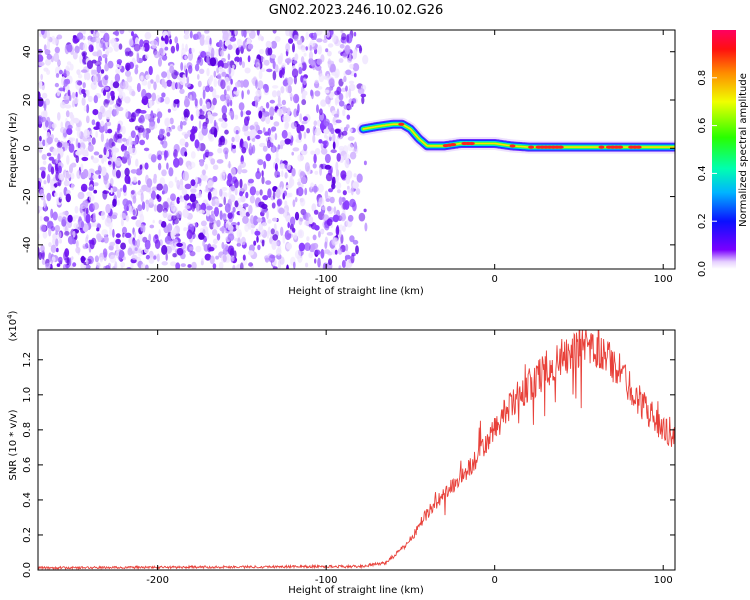 This screenshot has height=600, width=750. I want to click on colorbar-tick-label: 0.0, so click(702, 269).